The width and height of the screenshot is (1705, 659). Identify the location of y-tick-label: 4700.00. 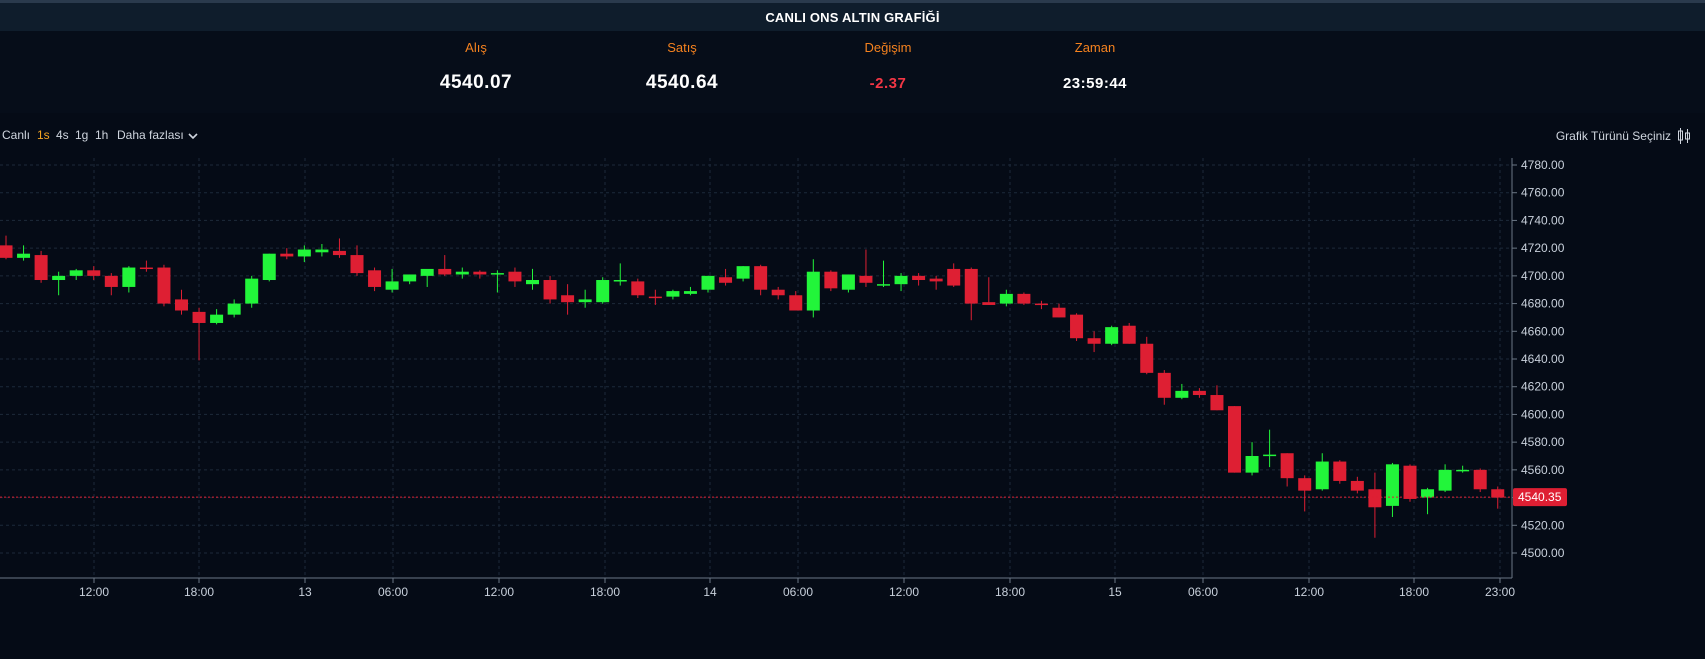
(1543, 276).